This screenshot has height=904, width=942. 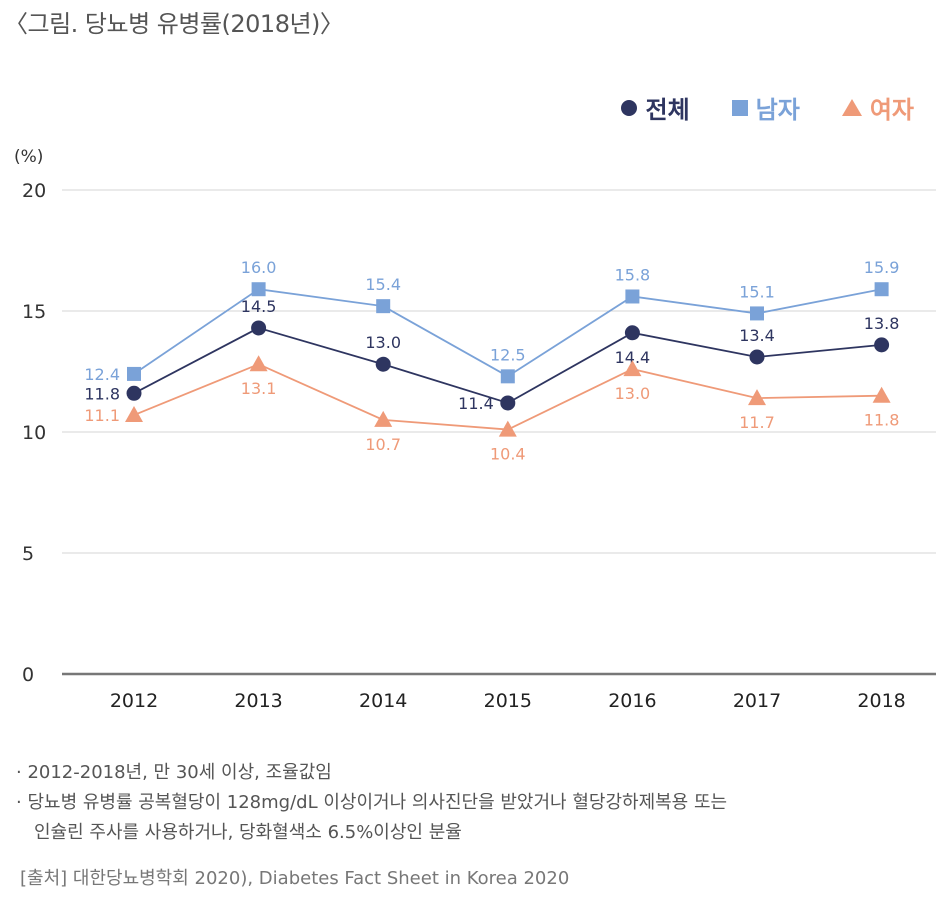 I want to click on data-label: 13.1, so click(x=259, y=388).